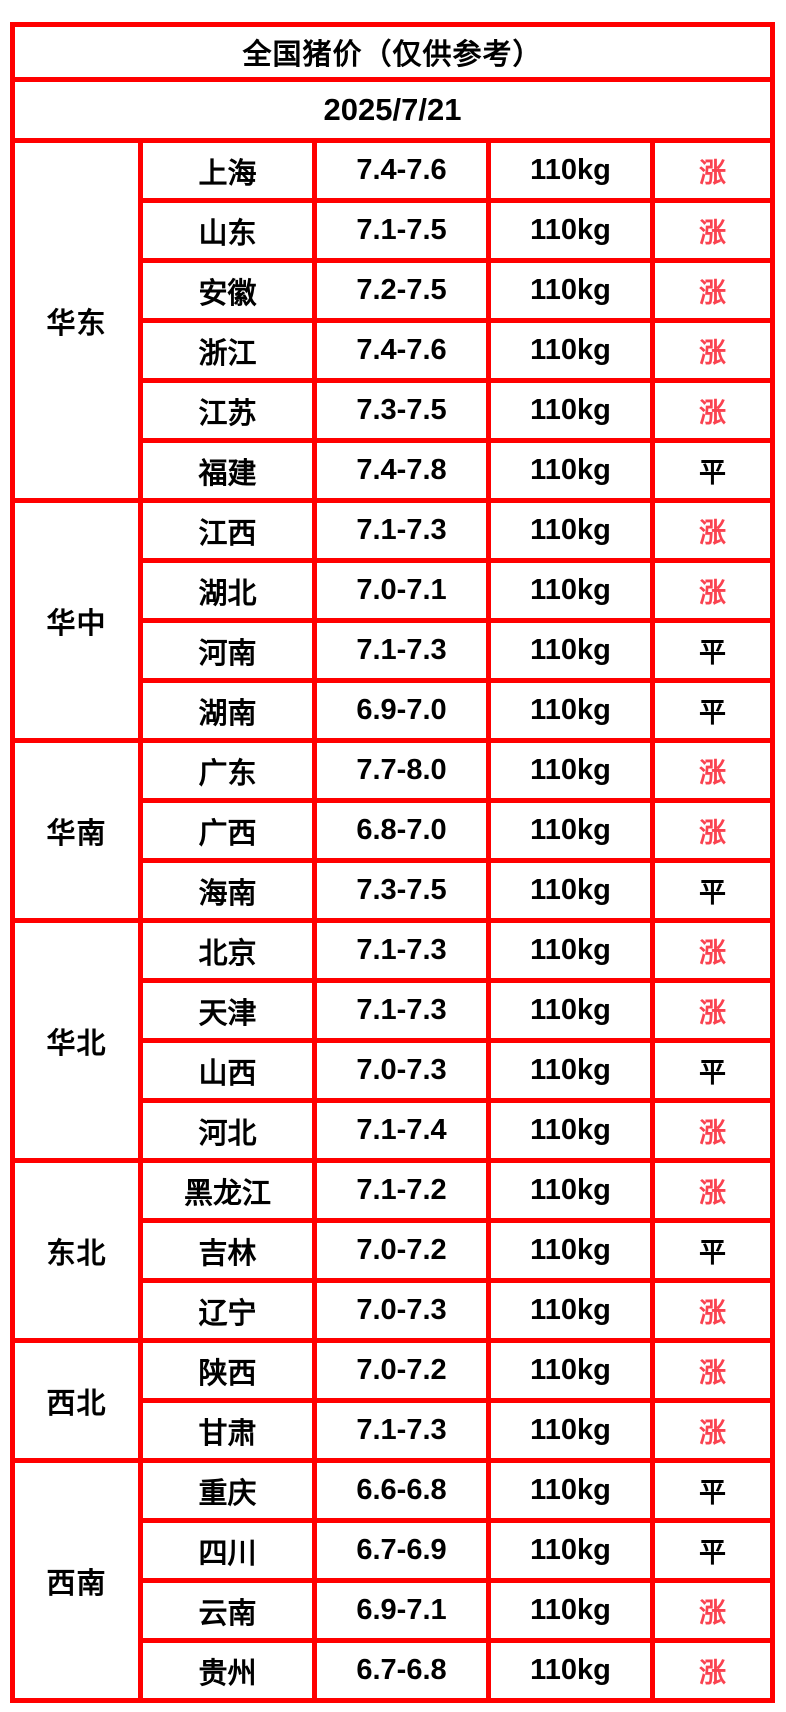 This screenshot has height=1712, width=786. Describe the element at coordinates (227, 650) in the screenshot. I see `province-cell: 河南` at that location.